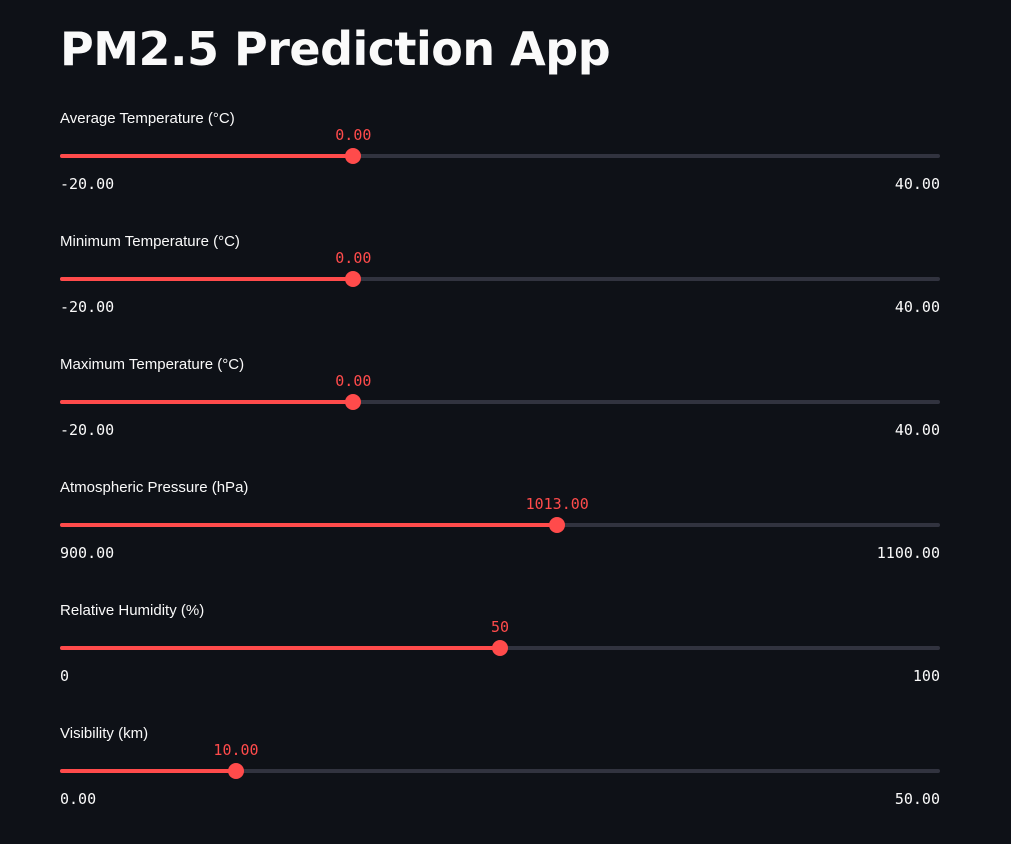 This screenshot has height=844, width=1011. Describe the element at coordinates (500, 657) in the screenshot. I see `slider-relative-humidity: Relative Humidity (%) 50 0 100` at that location.